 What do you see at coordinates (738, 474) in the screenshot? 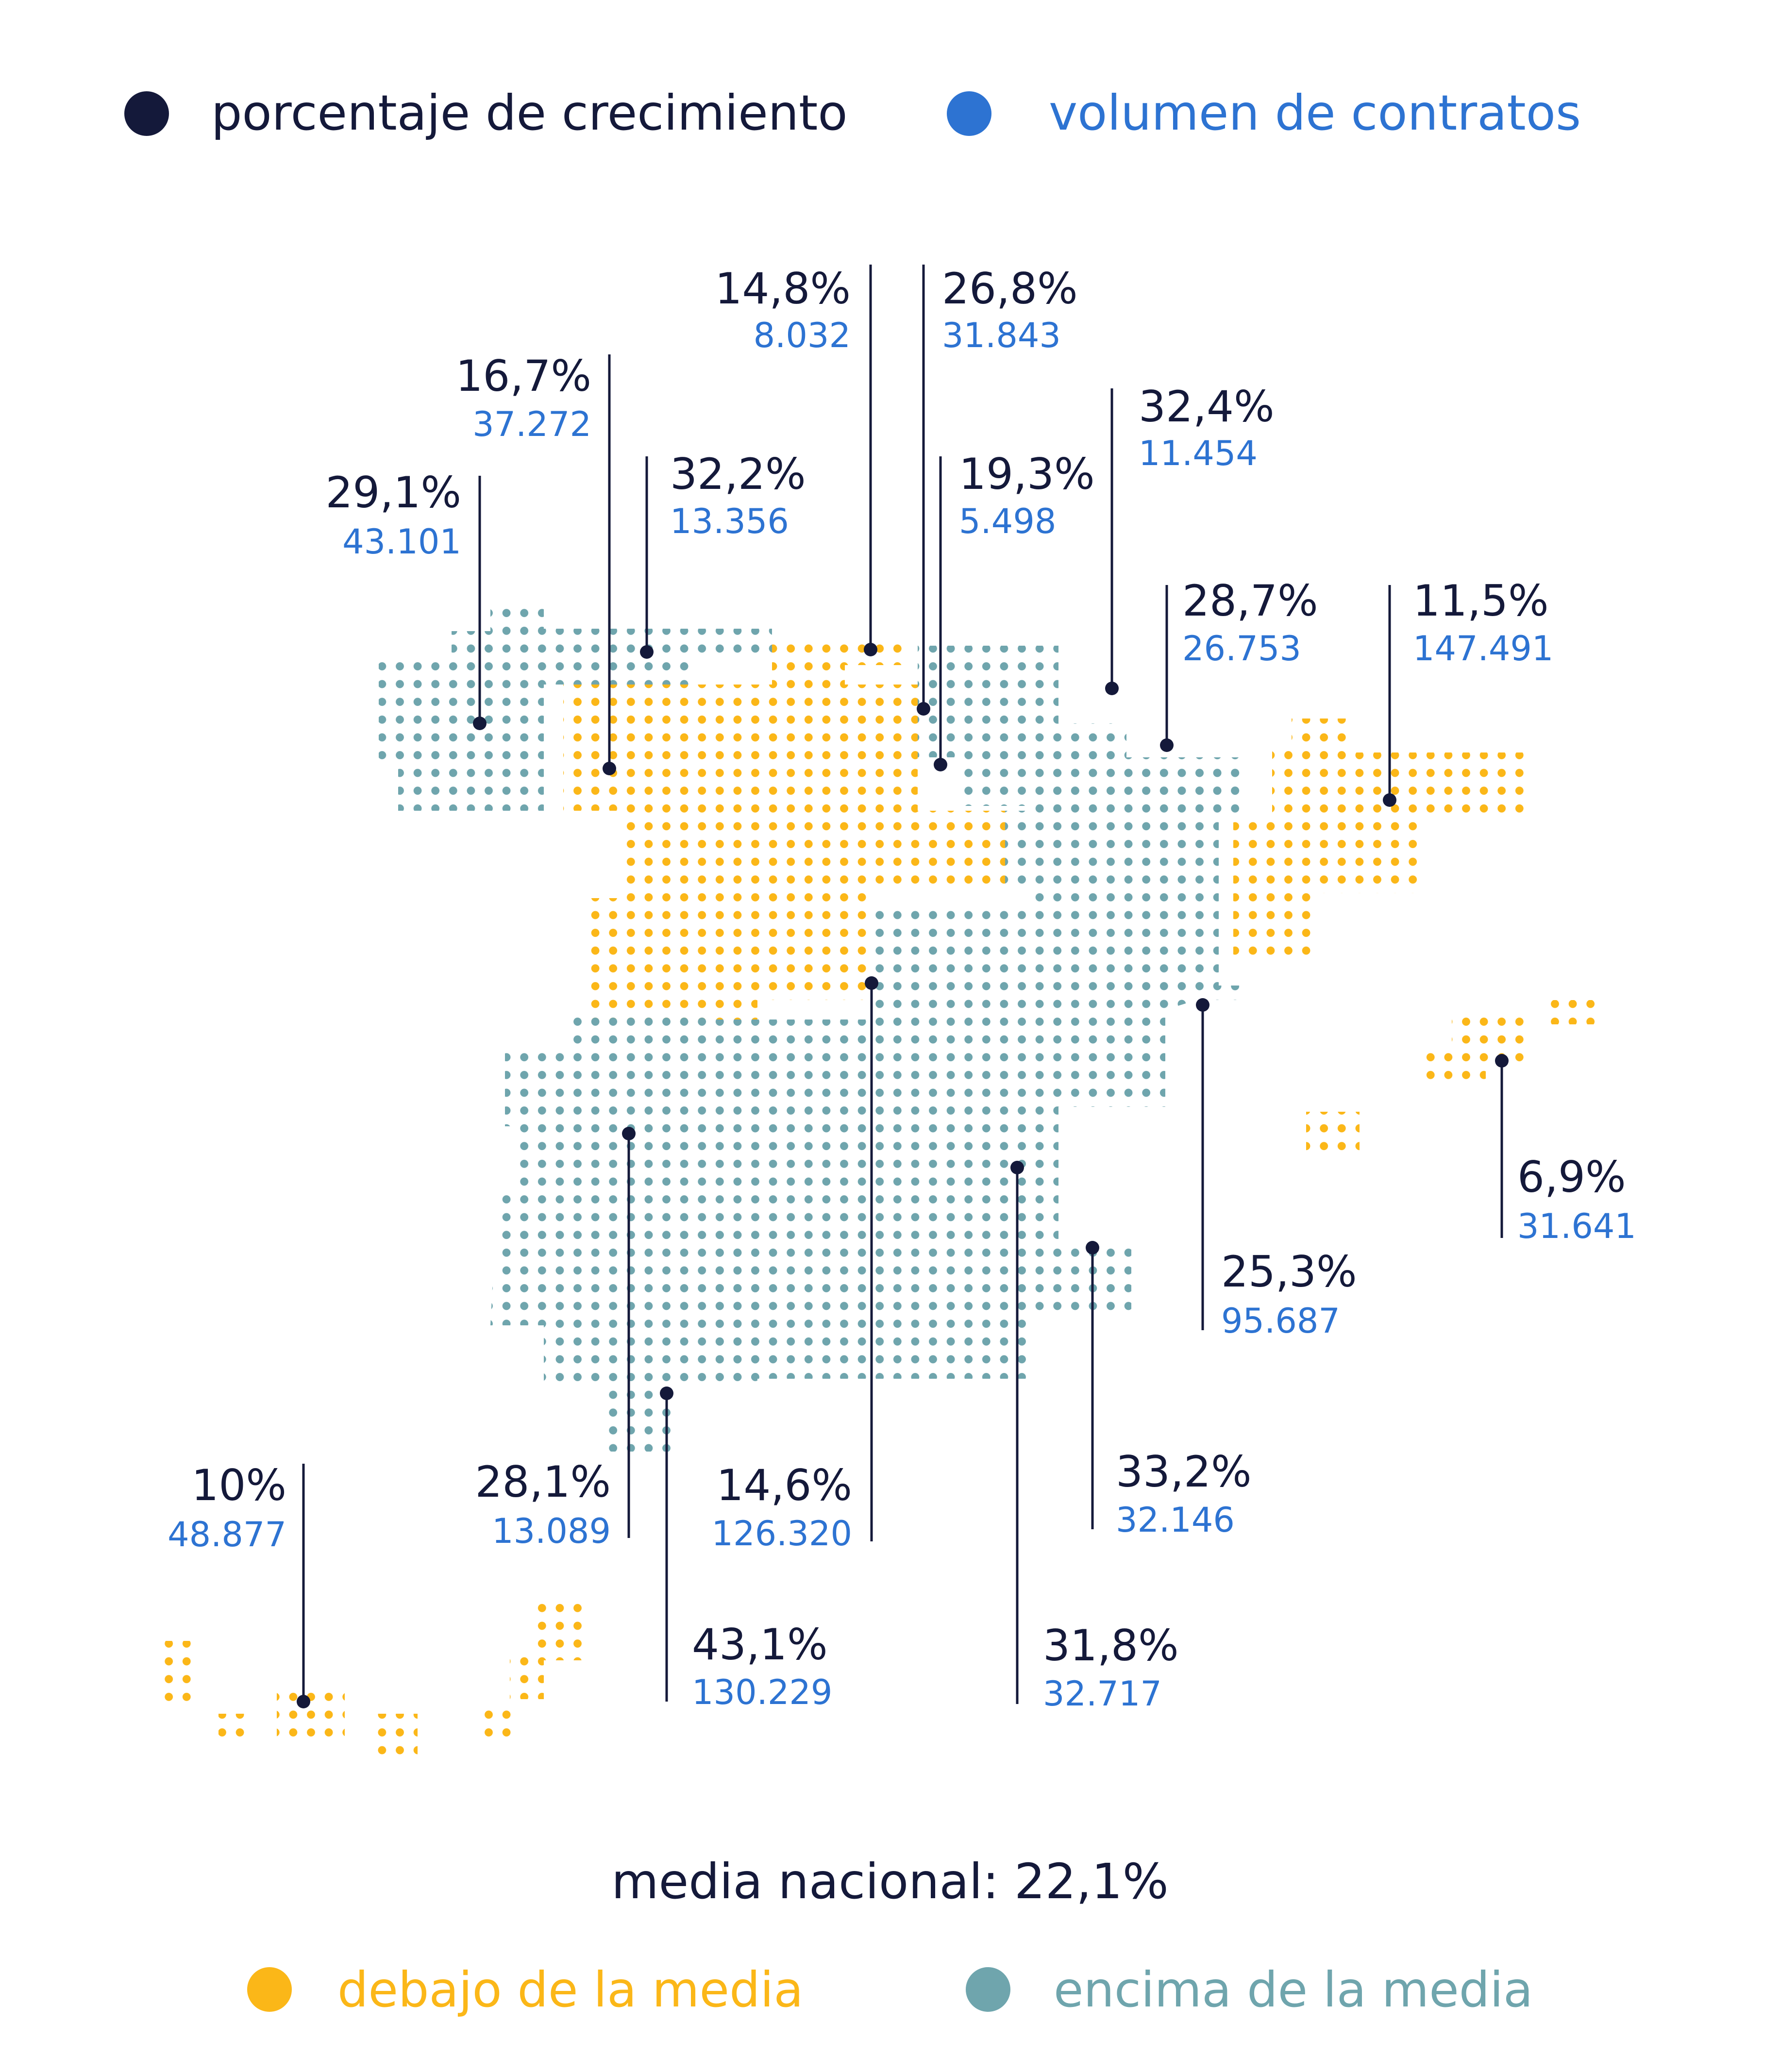
I see `asturias-growth: 32,2%` at bounding box center [738, 474].